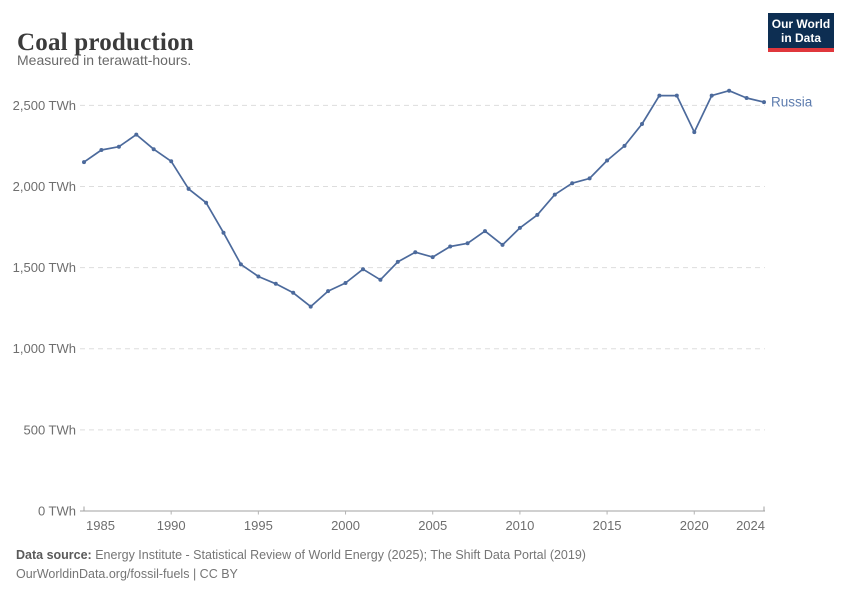  I want to click on series-label: Russia, so click(792, 102).